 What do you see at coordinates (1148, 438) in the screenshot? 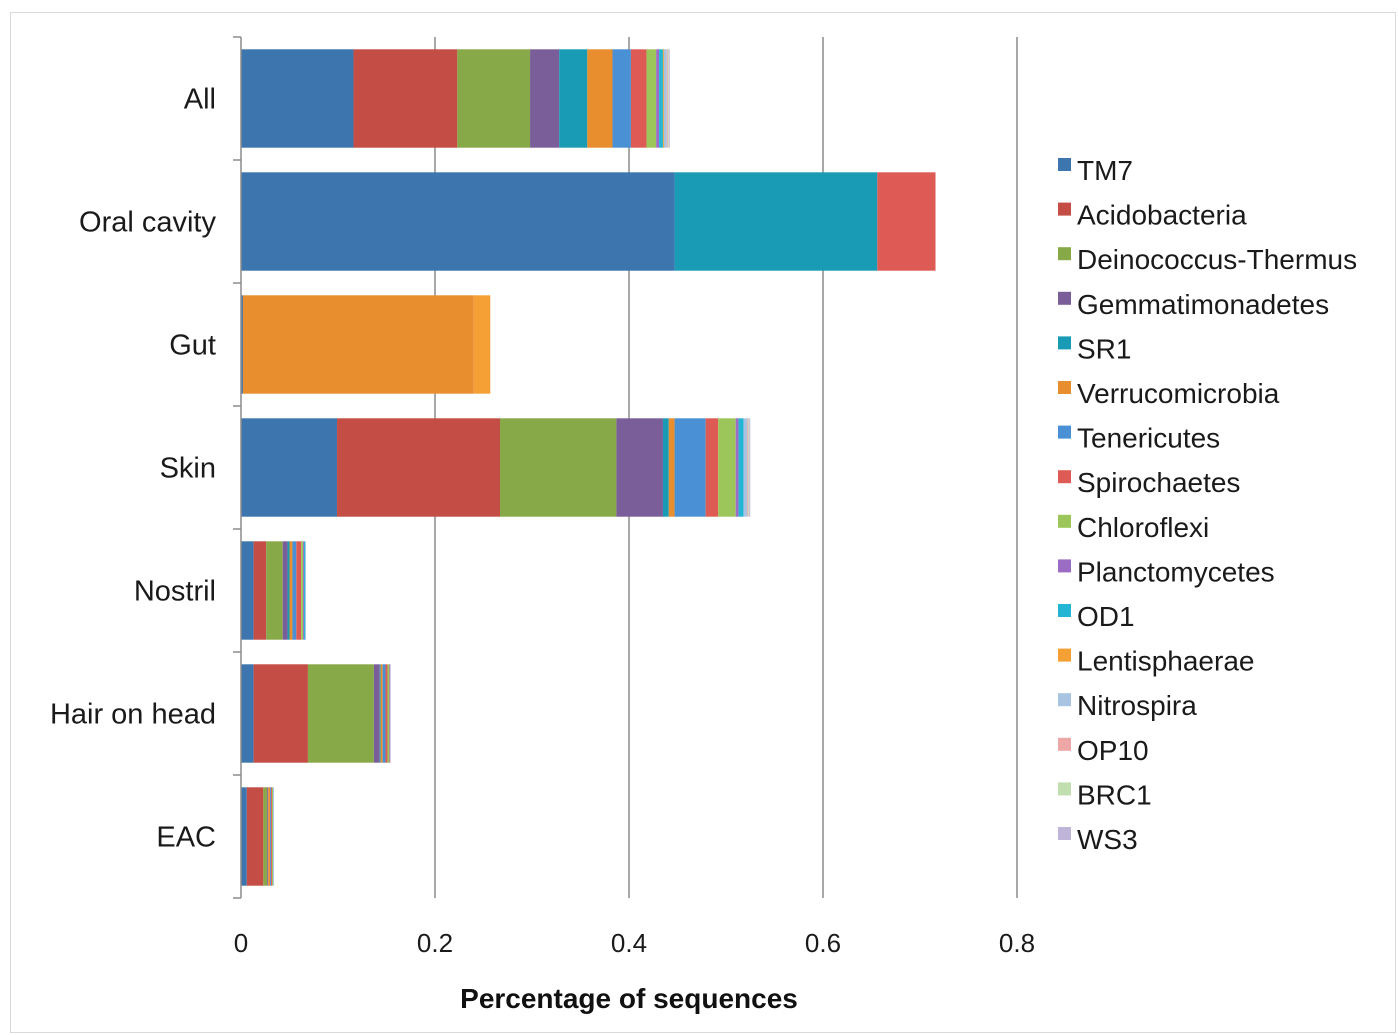
I see `legend-label: Tenericutes` at bounding box center [1148, 438].